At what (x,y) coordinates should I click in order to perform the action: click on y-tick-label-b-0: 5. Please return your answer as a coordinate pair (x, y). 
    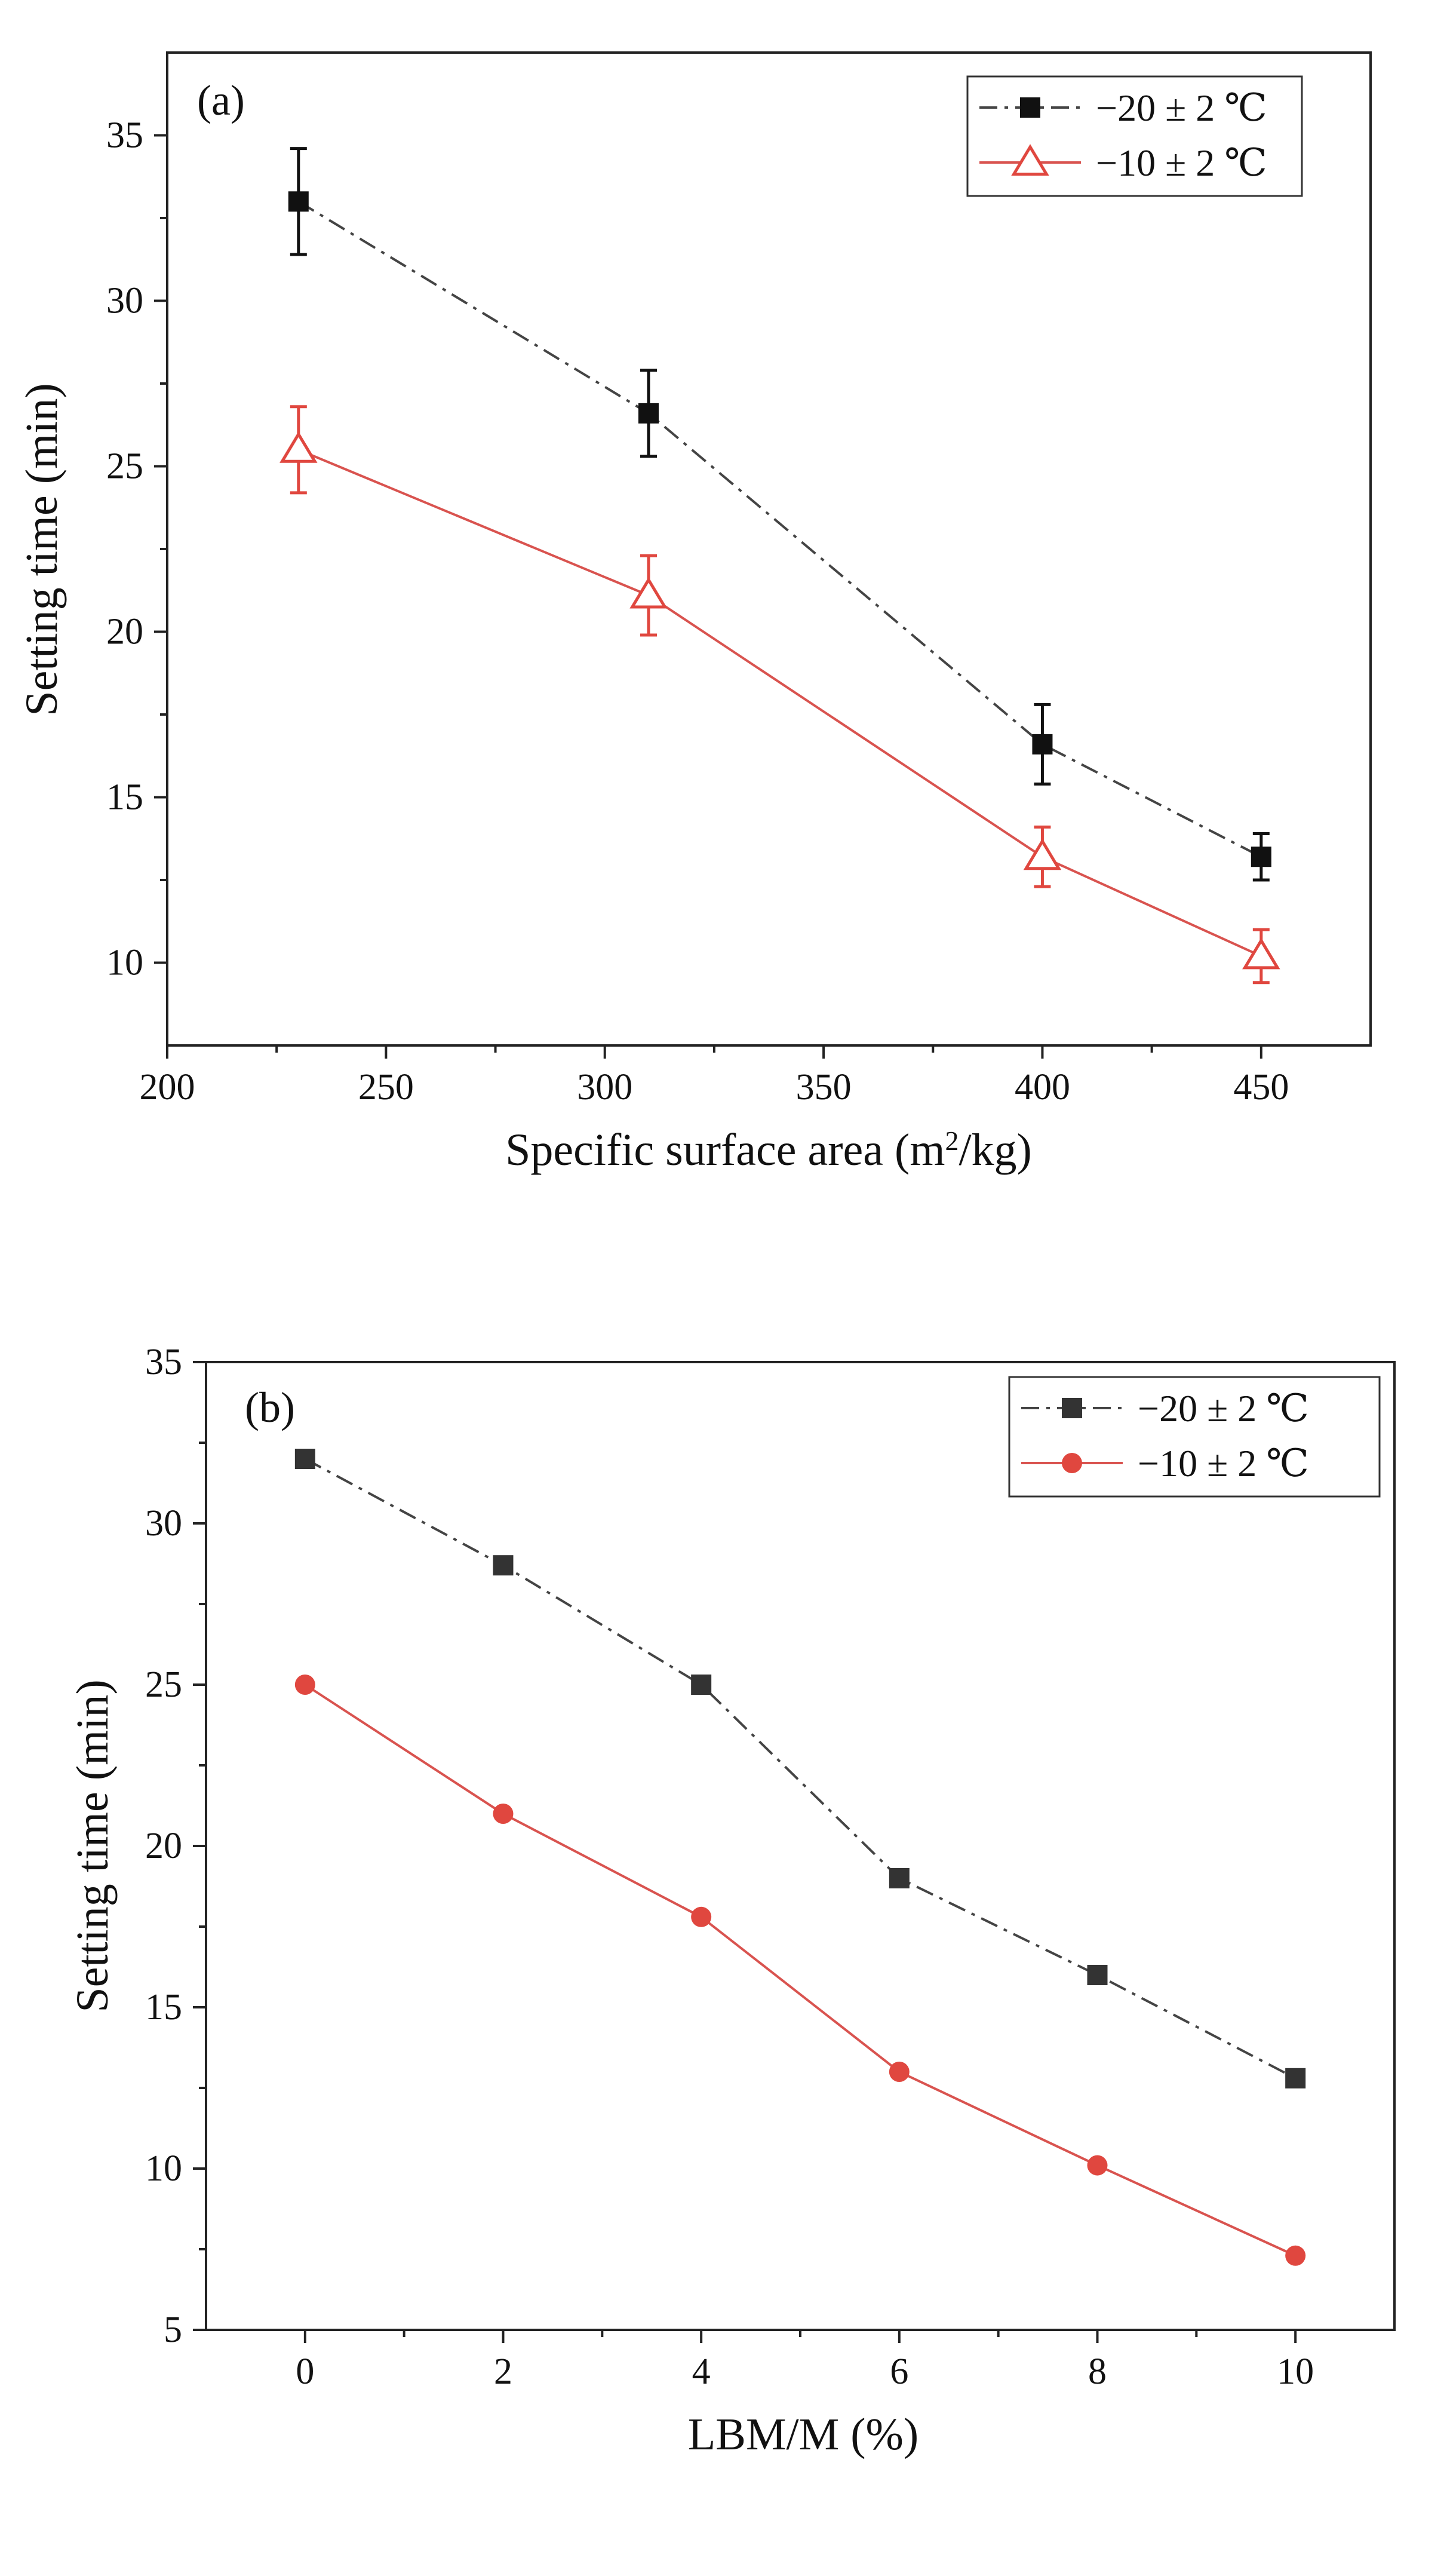
    Looking at the image, I should click on (173, 2330).